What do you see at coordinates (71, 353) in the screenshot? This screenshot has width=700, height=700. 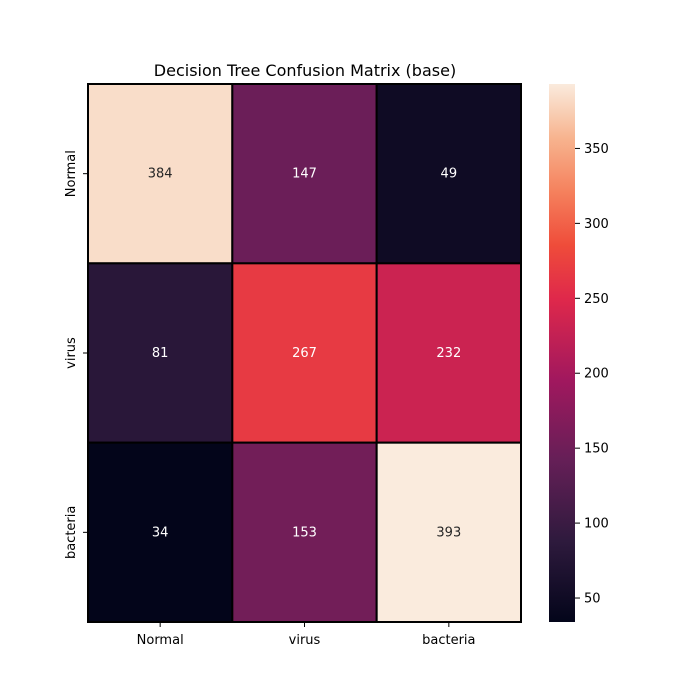 I see `y-tick-label: virus` at bounding box center [71, 353].